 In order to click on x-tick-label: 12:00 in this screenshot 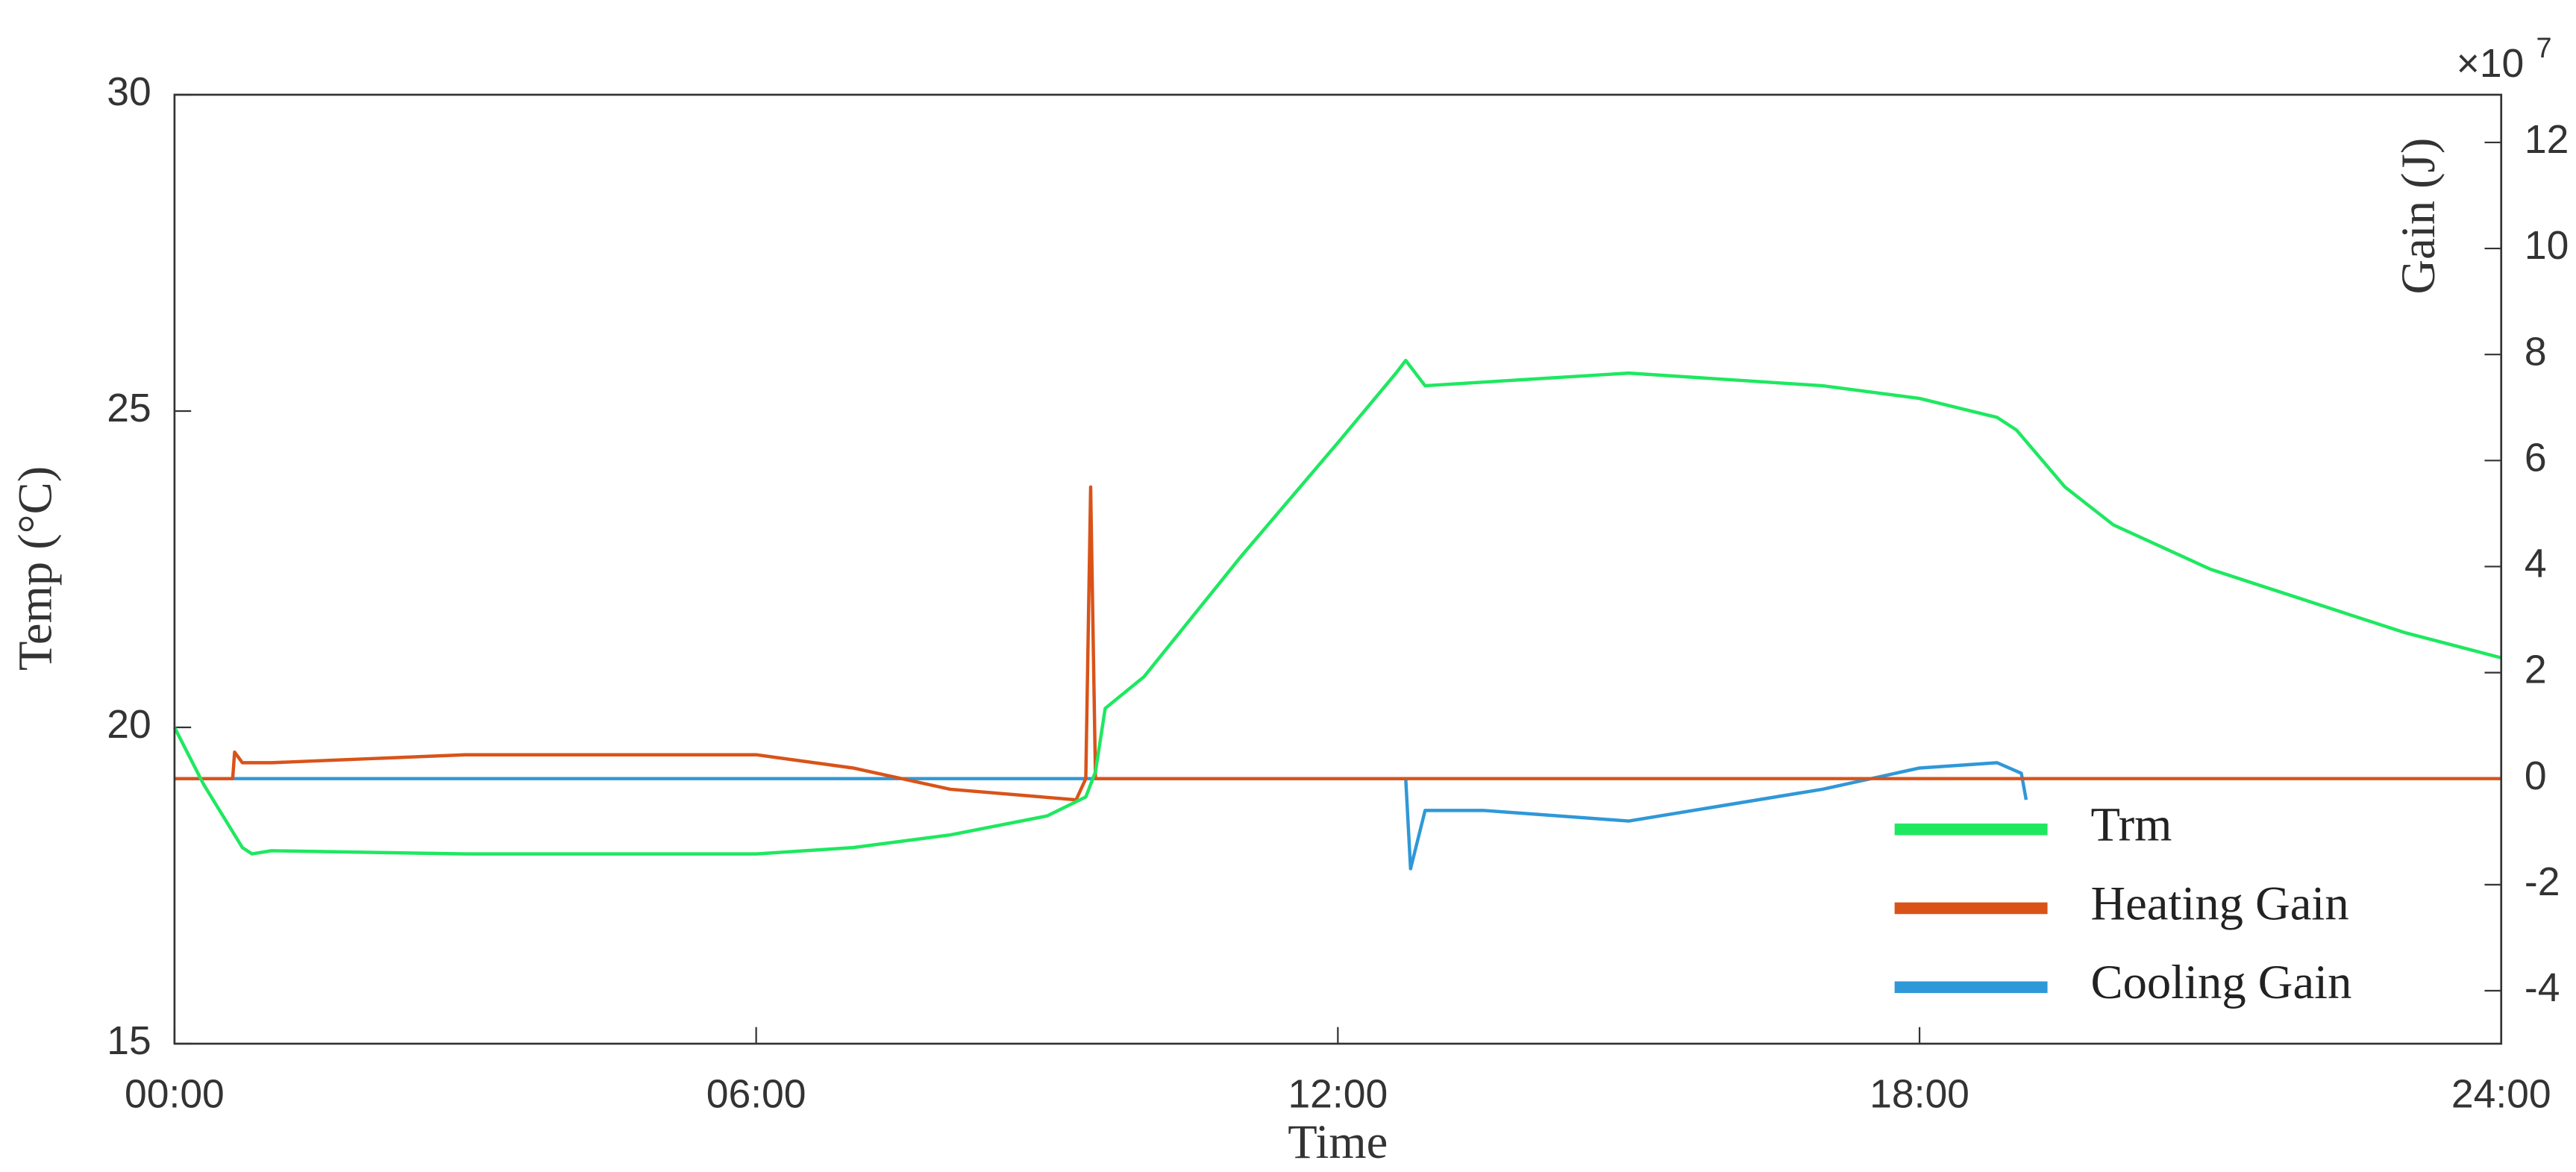, I will do `click(1338, 1094)`.